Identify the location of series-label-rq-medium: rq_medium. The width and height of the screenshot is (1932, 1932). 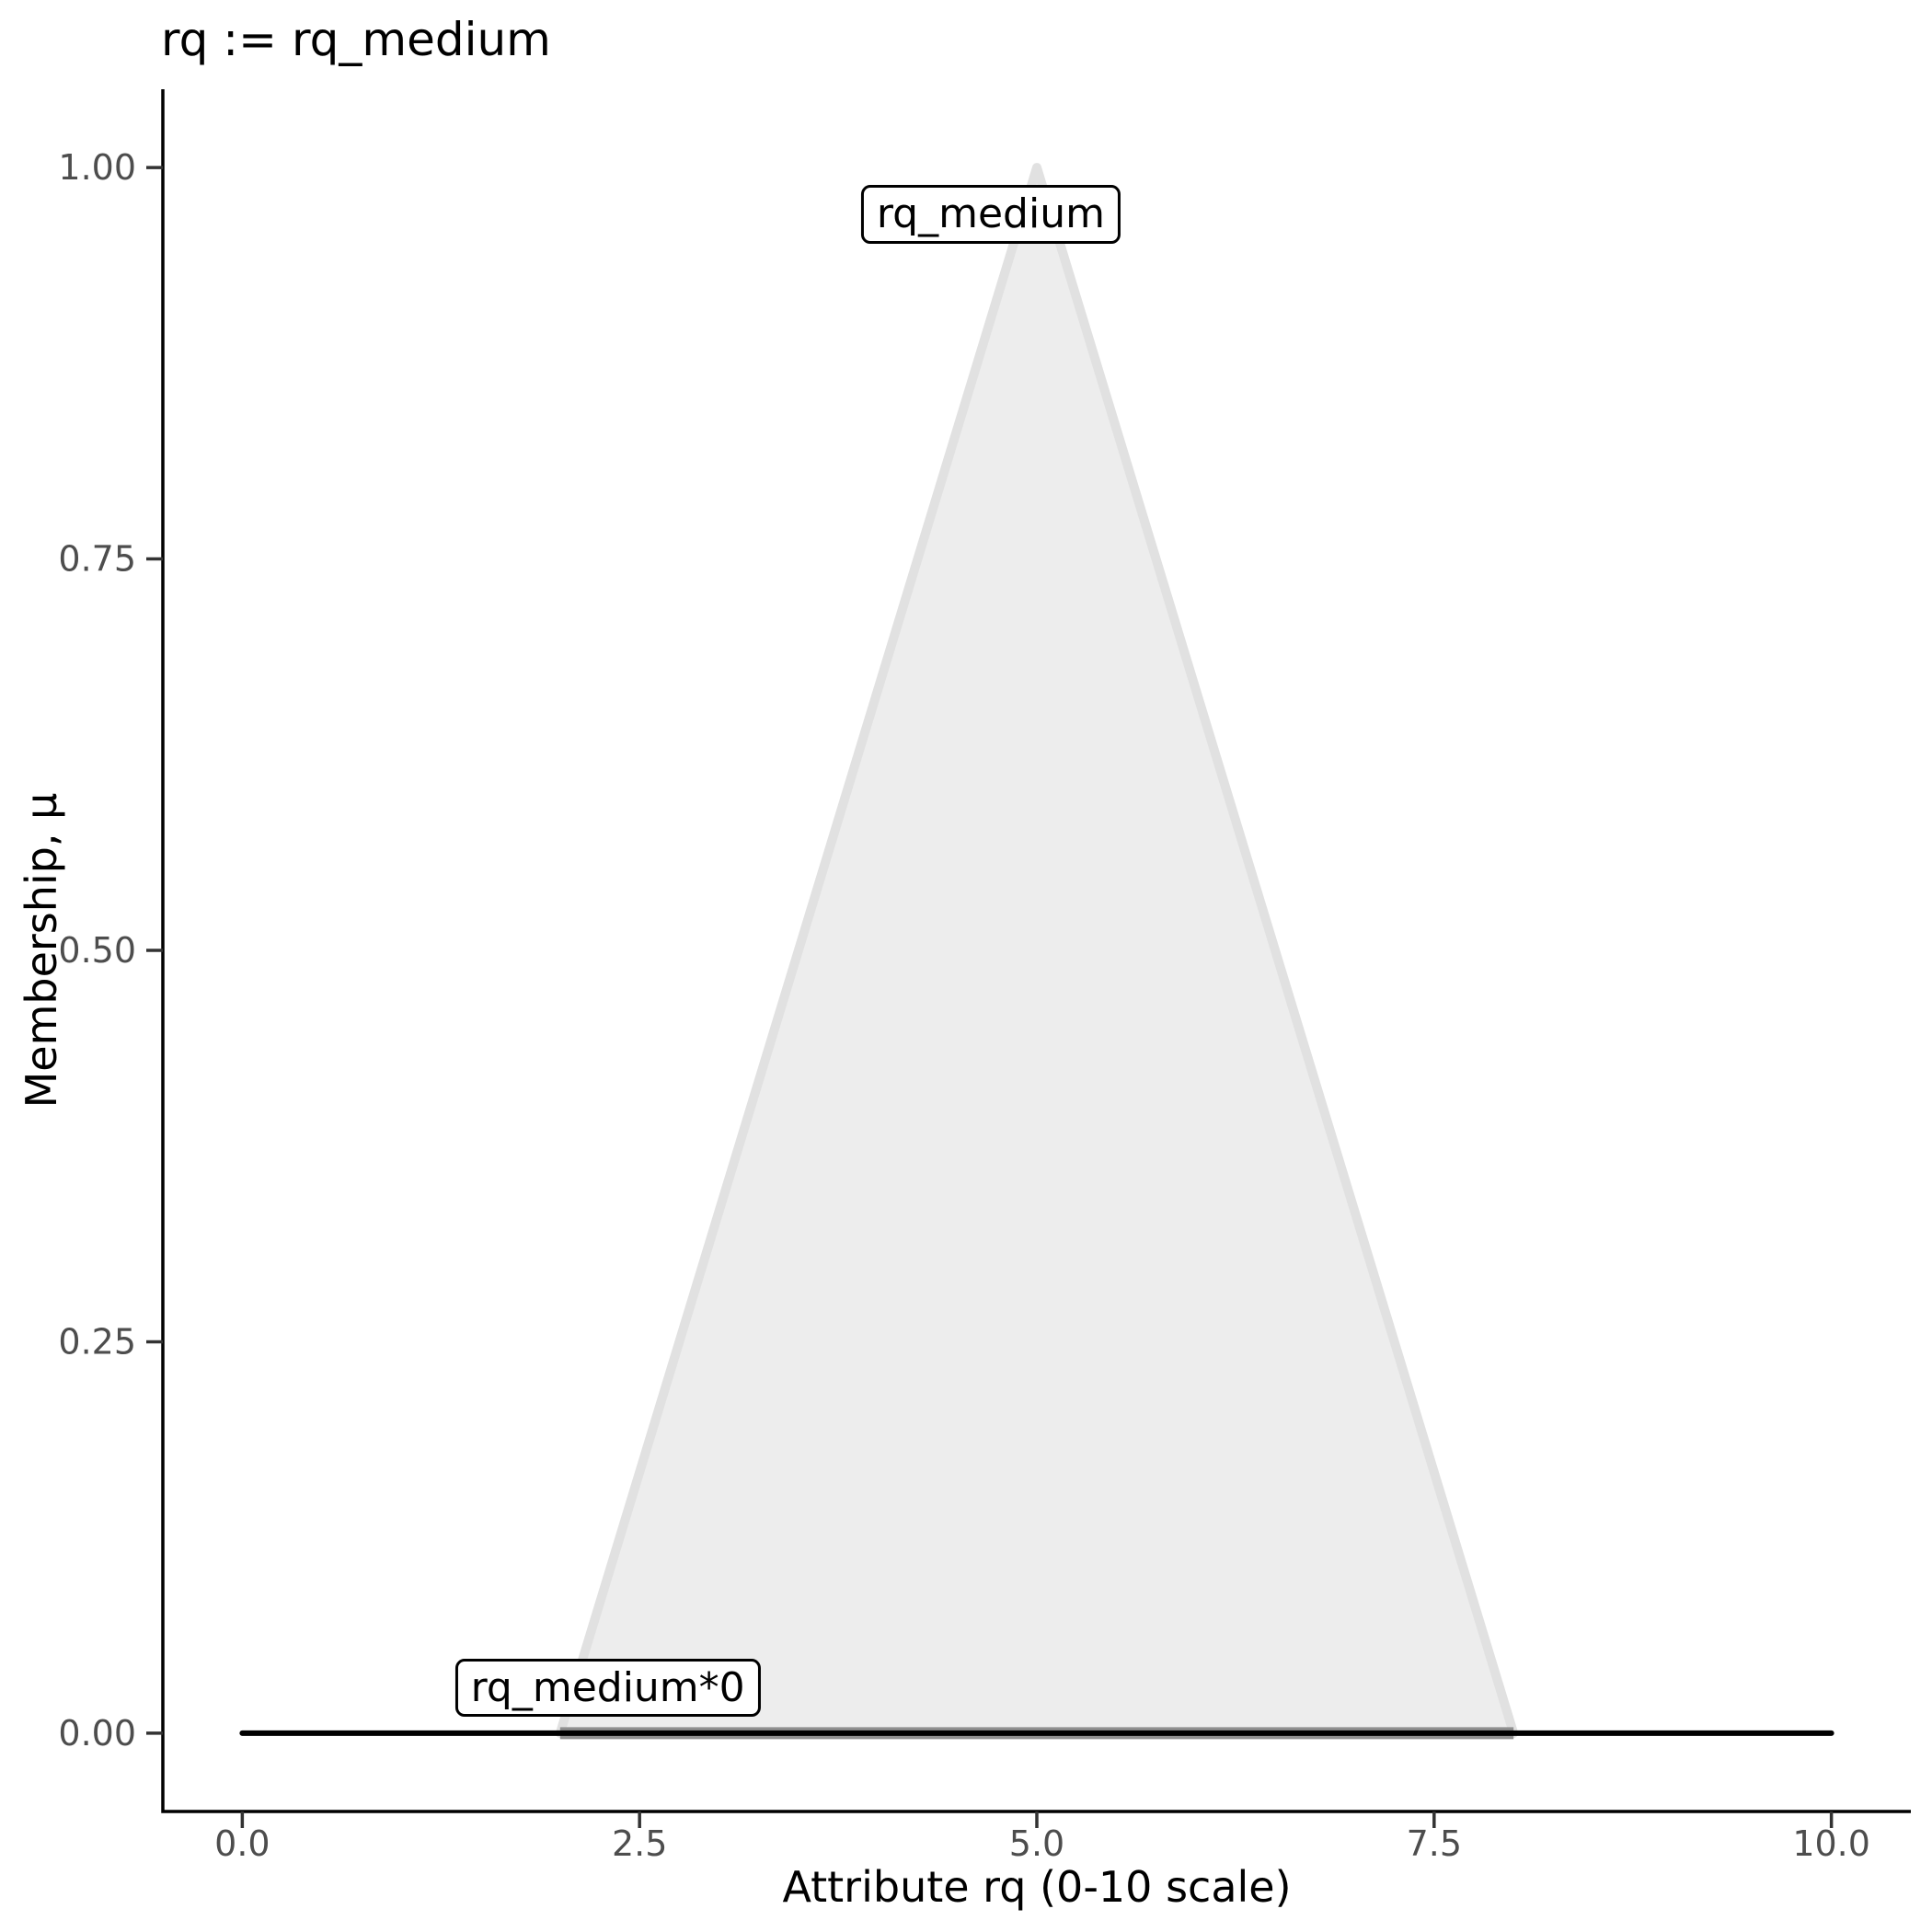
(991, 215).